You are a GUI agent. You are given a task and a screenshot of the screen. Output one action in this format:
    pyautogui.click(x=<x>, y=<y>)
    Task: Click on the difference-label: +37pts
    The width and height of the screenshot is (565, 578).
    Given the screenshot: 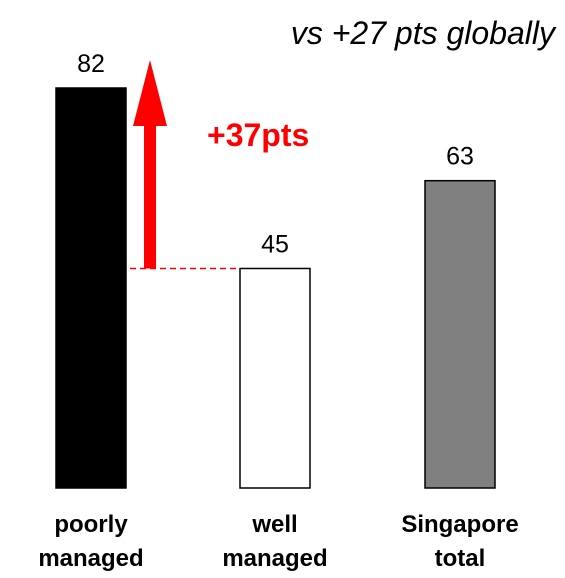 What is the action you would take?
    pyautogui.click(x=258, y=135)
    